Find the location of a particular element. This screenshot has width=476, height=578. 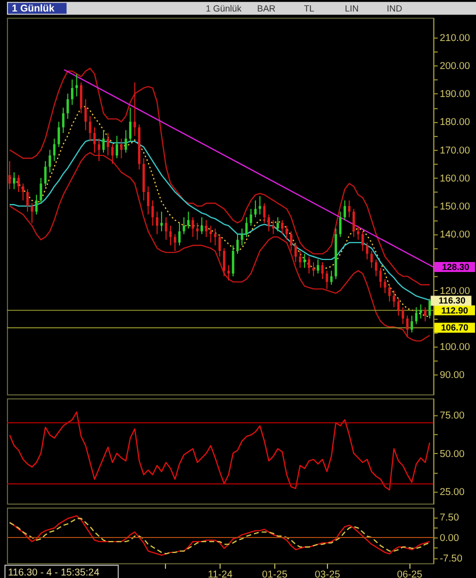

ref-line-label: 106.70 is located at coordinates (454, 327).